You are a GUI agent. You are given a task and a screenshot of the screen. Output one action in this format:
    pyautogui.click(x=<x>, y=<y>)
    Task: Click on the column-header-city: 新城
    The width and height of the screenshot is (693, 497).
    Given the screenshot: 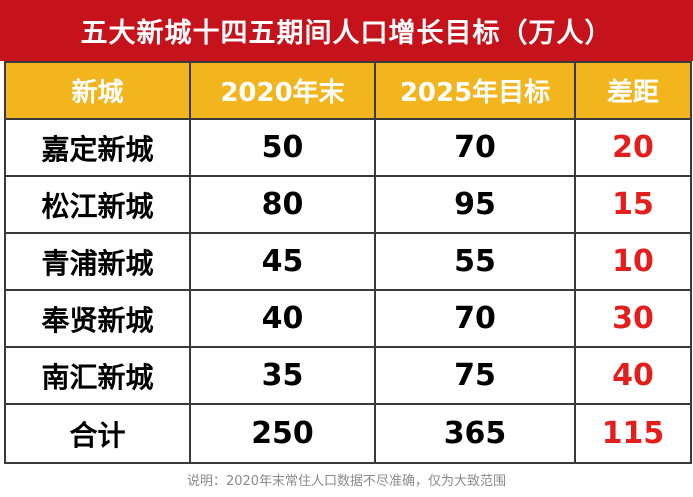 What is the action you would take?
    pyautogui.click(x=97, y=90)
    